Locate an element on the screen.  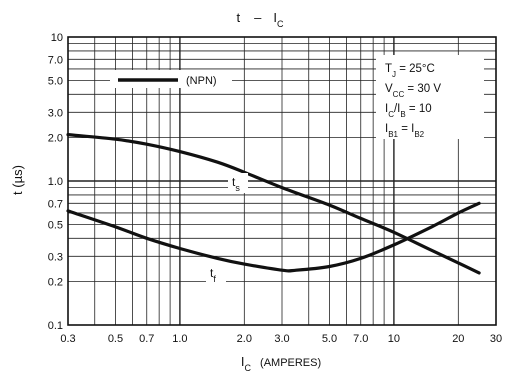
ts-curve-label: ts is located at coordinates (236, 184).